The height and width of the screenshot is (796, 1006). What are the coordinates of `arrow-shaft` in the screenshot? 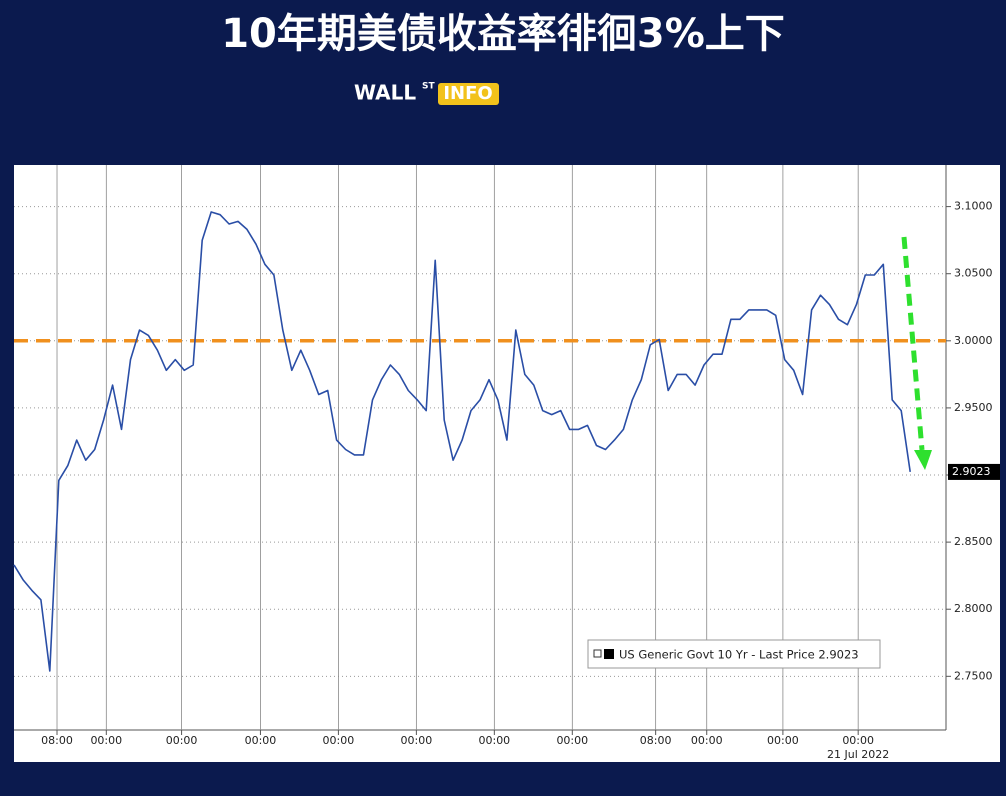 It's located at (913, 343).